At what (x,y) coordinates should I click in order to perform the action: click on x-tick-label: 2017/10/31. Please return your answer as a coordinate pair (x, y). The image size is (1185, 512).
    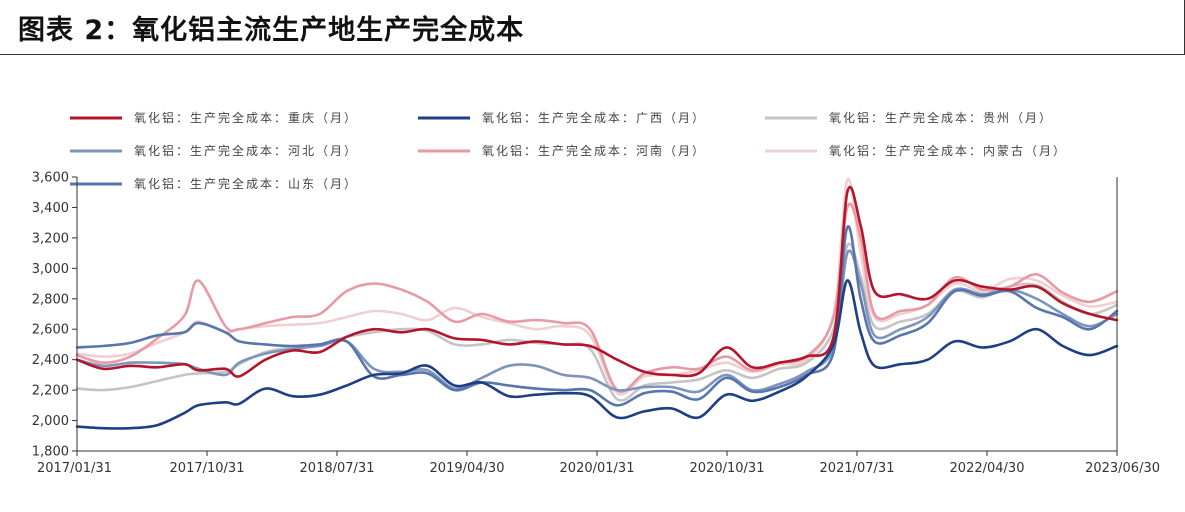
    Looking at the image, I should click on (207, 468).